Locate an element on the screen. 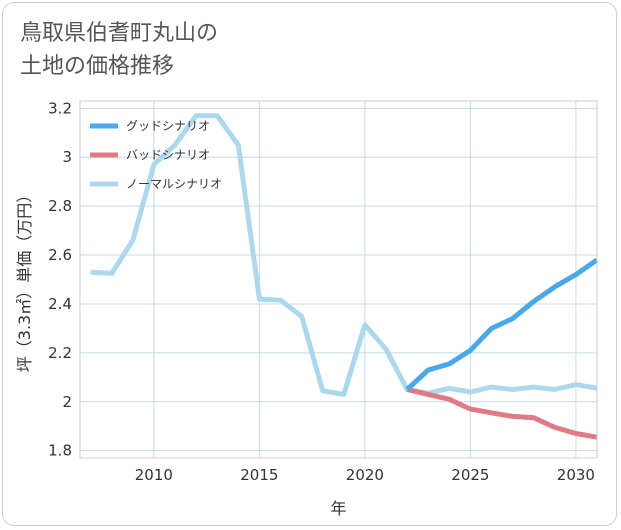 This screenshot has height=530, width=621. legend-label: ノーマルシナリオ is located at coordinates (174, 184).